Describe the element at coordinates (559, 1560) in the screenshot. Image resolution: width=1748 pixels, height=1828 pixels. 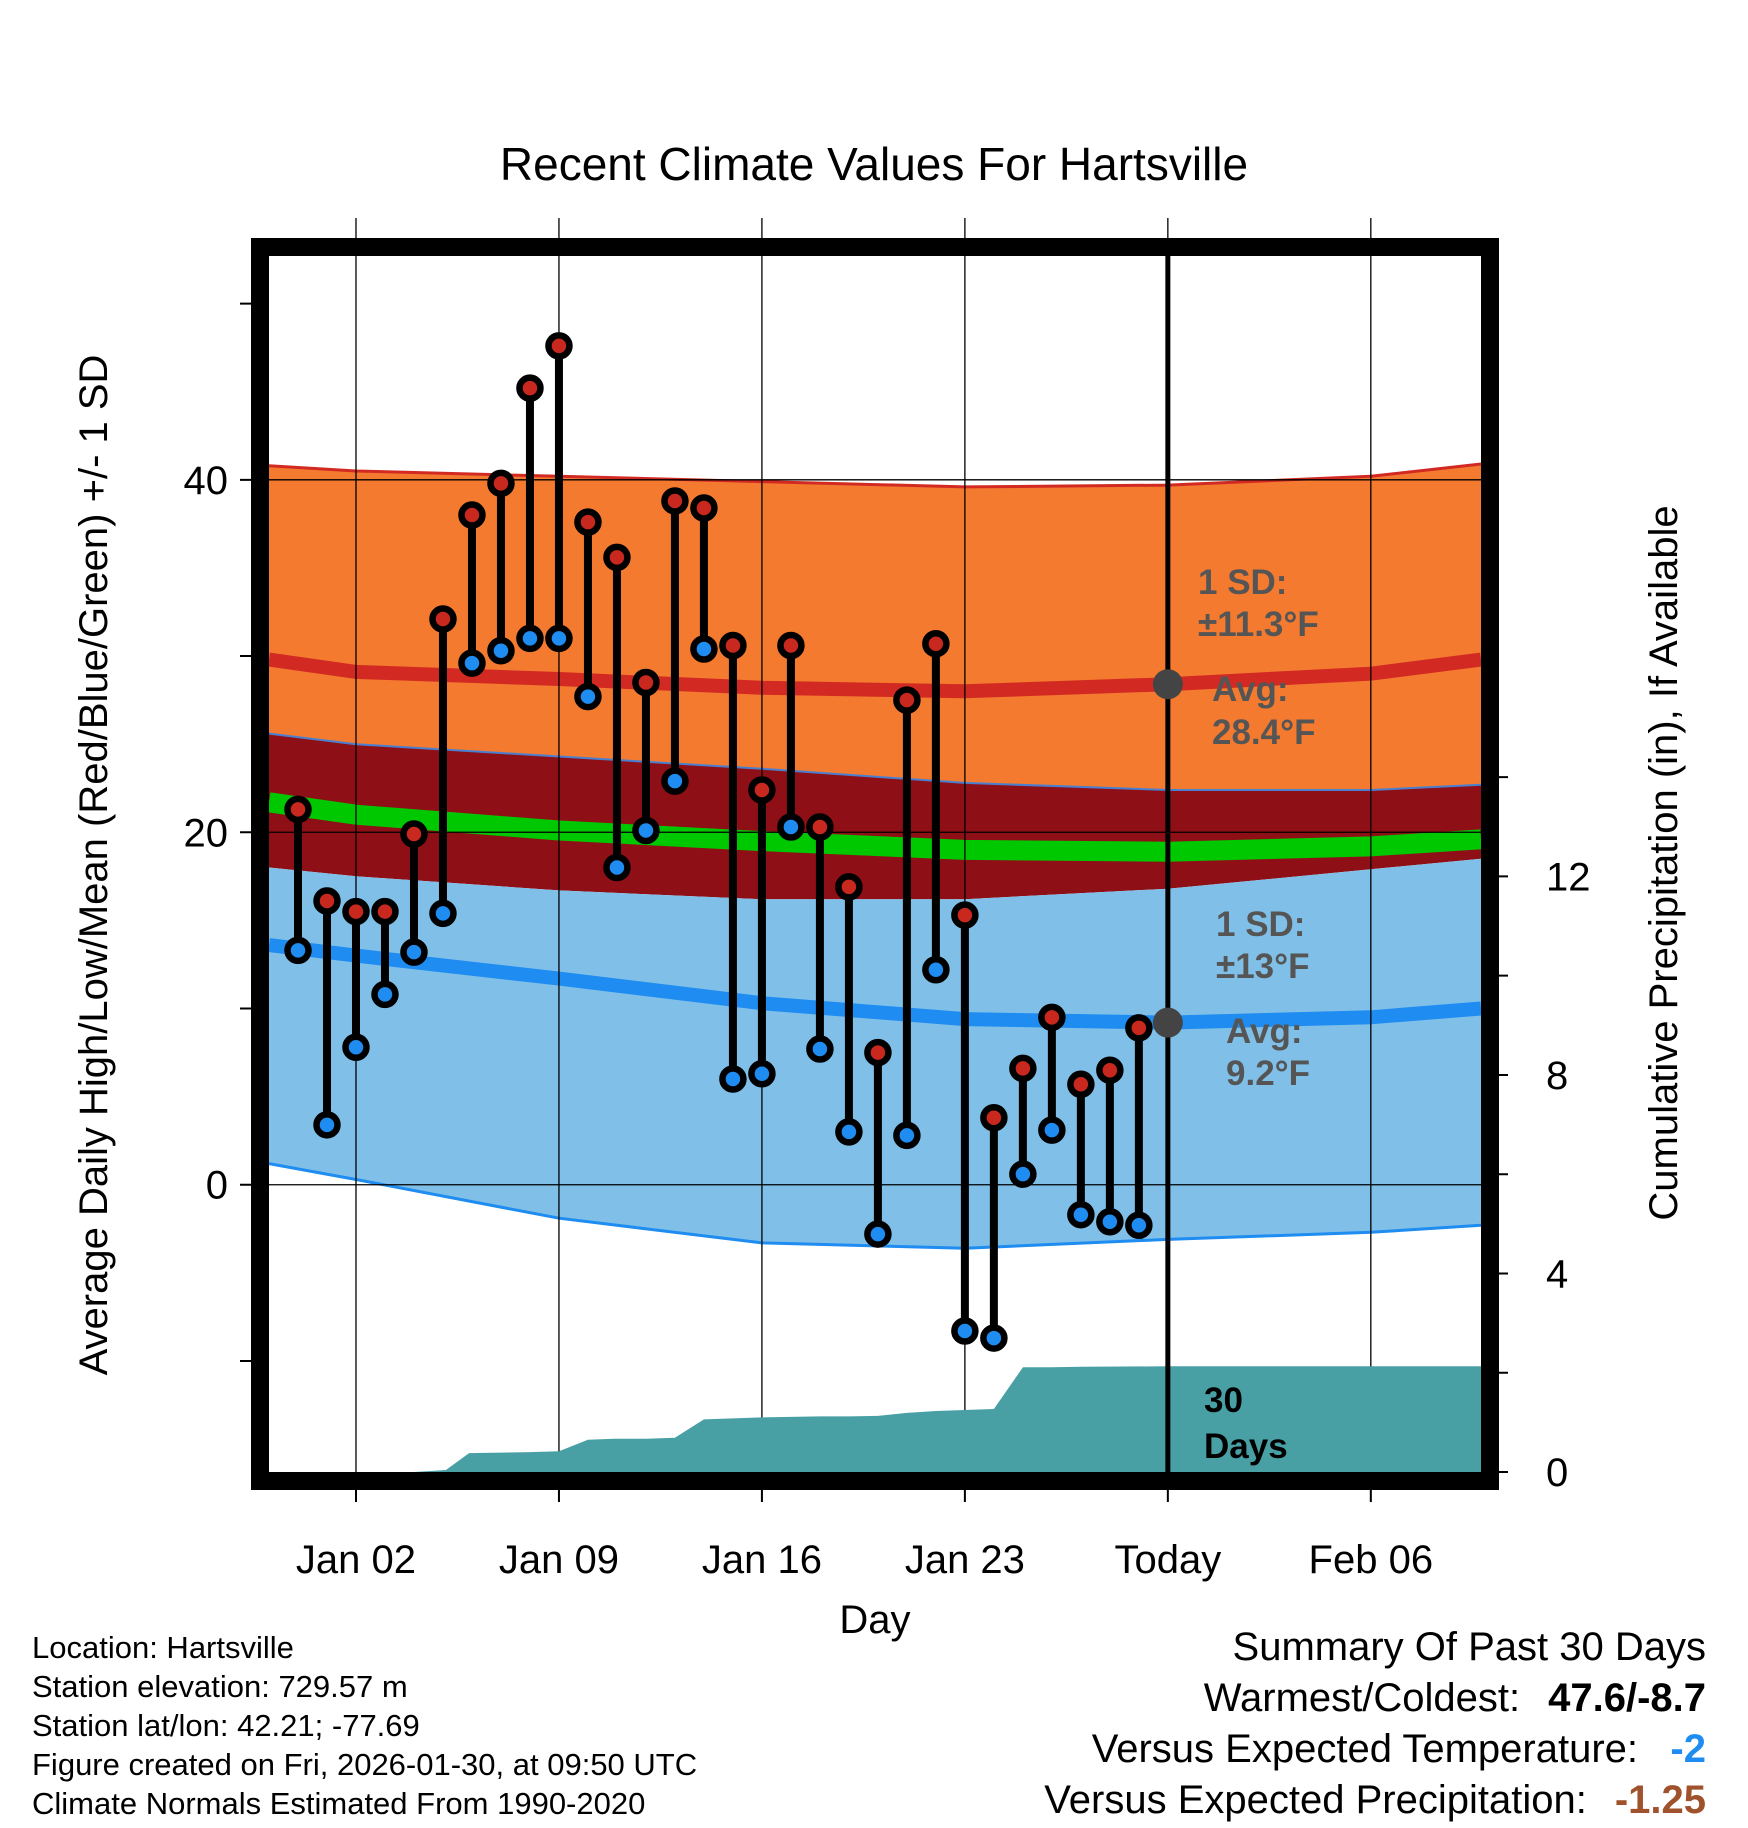
I see `x-tick-label: Jan 09` at that location.